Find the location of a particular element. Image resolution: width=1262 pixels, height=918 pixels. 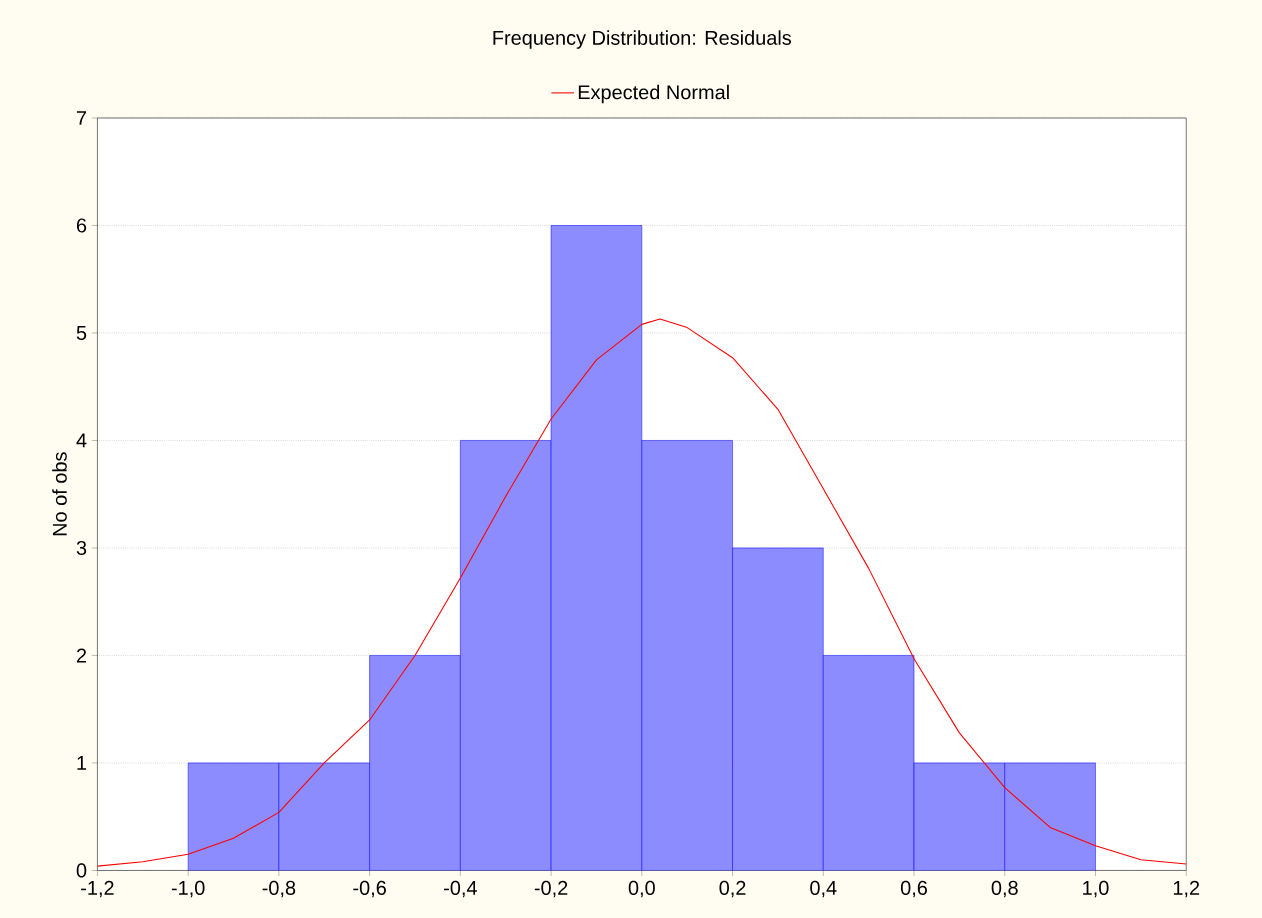

x-tick-label: 0,8 is located at coordinates (1004, 889).